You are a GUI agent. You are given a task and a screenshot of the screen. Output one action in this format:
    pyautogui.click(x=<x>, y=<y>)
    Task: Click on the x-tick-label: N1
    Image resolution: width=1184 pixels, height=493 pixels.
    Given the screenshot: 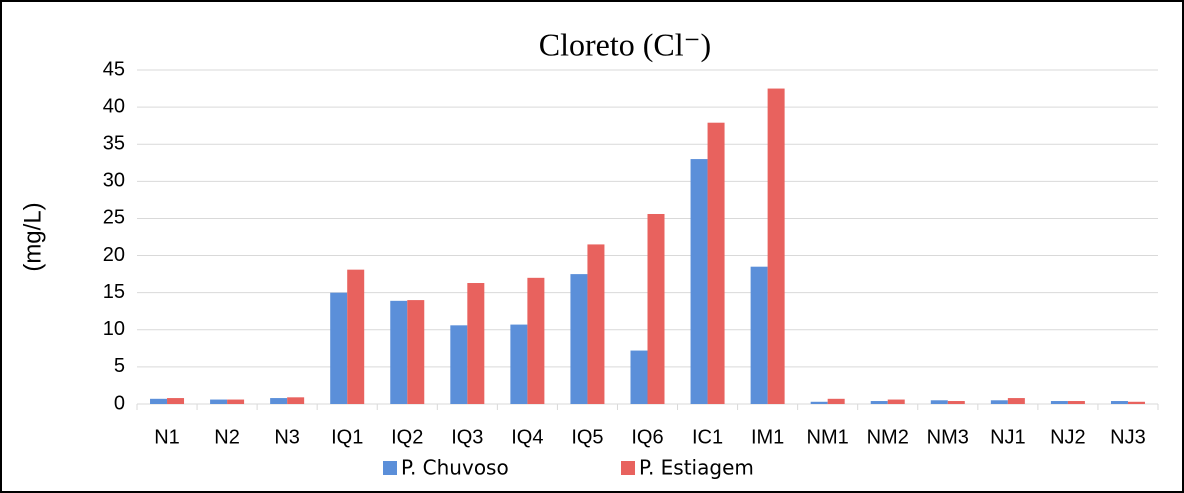 What is the action you would take?
    pyautogui.click(x=167, y=437)
    